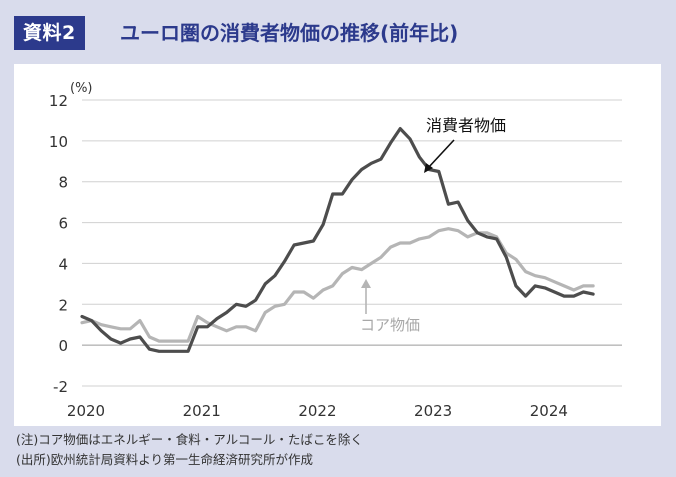 Image resolution: width=676 pixels, height=477 pixels. I want to click on headline-cpi-label: 消費者物価, so click(466, 125).